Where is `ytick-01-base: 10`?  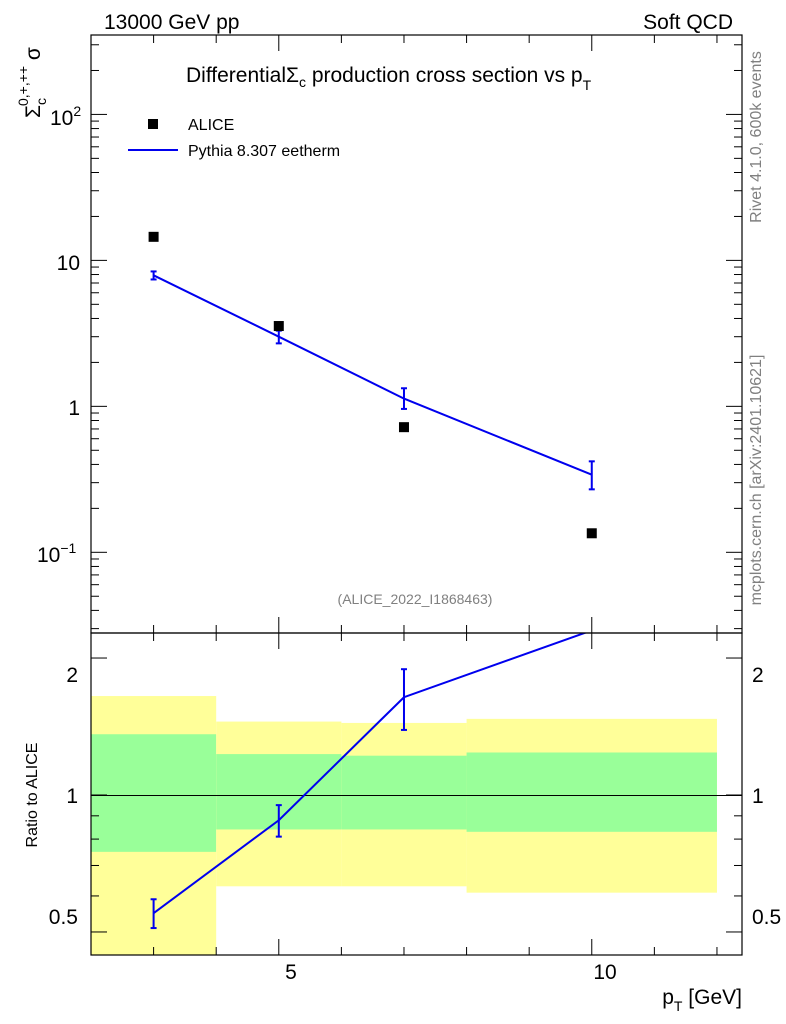 ytick-01-base: 10 is located at coordinates (48, 555).